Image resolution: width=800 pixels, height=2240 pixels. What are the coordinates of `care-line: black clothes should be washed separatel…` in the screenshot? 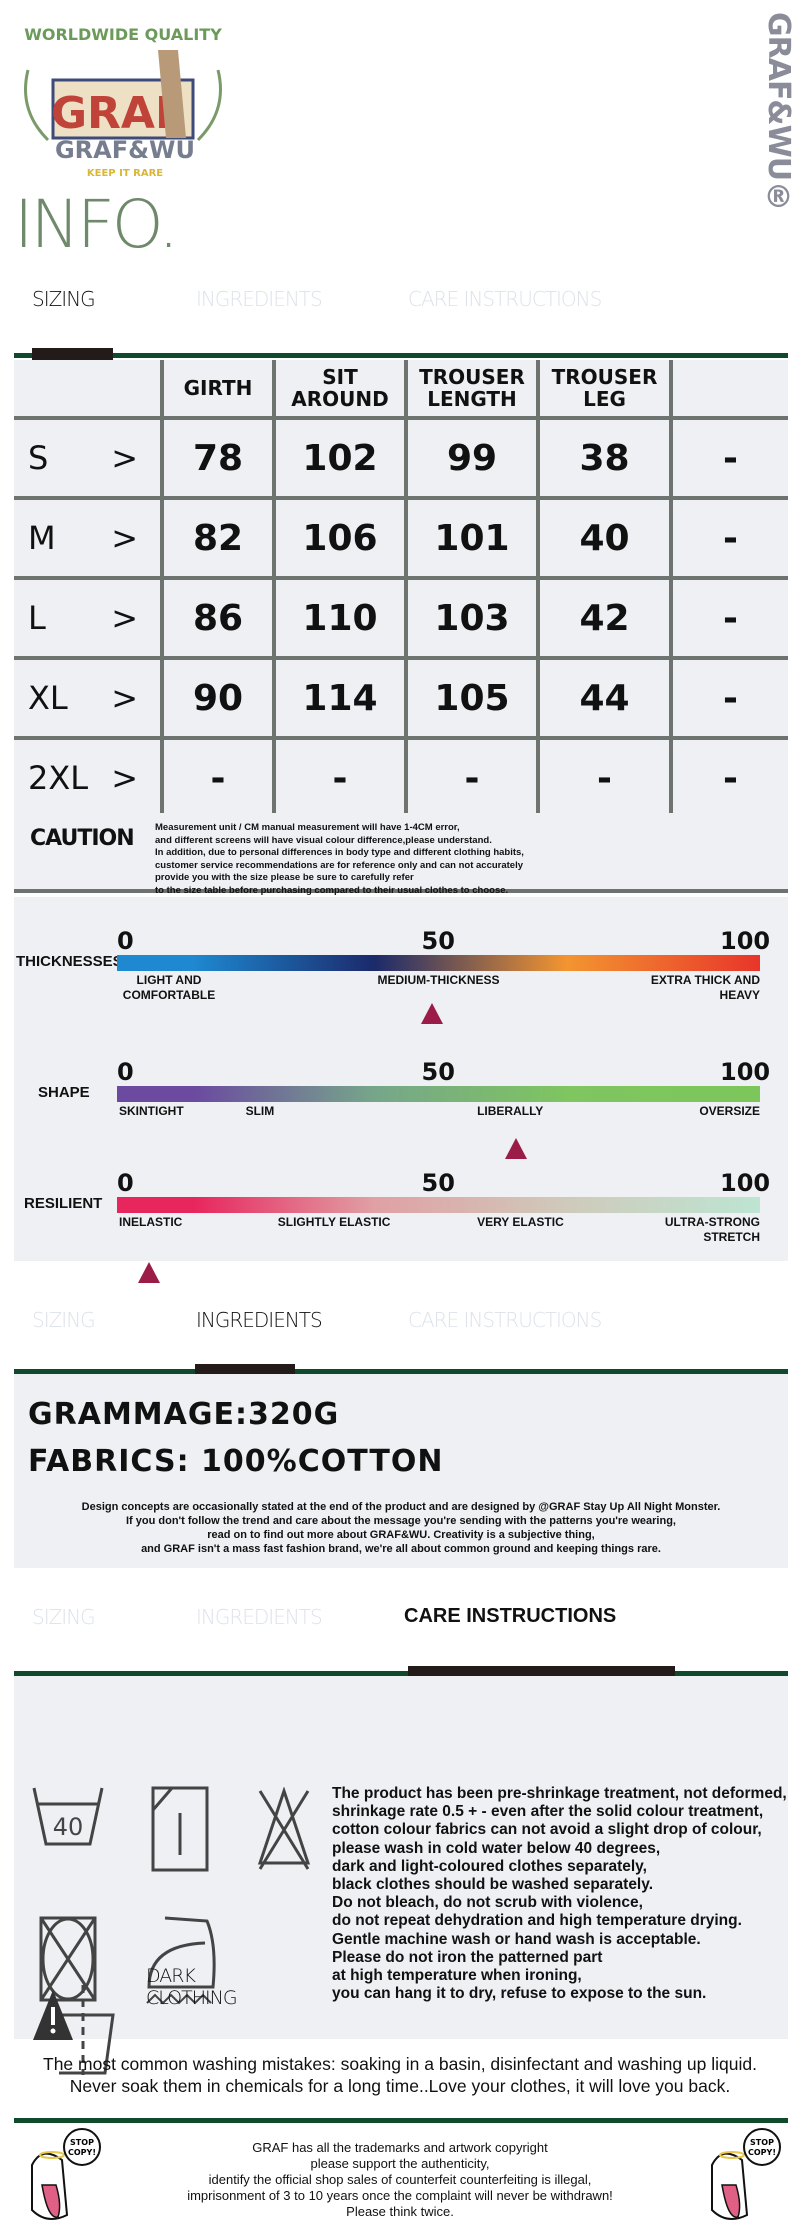 It's located at (493, 1885).